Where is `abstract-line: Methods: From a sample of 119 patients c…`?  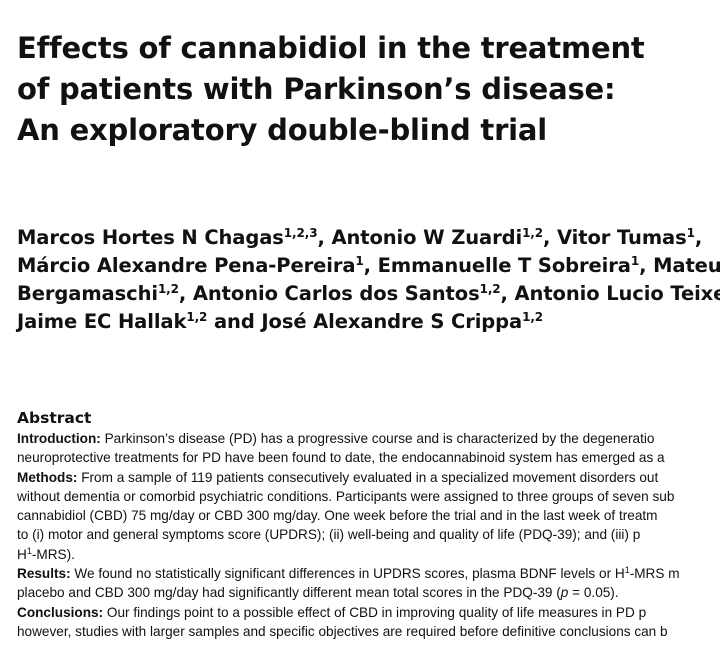 abstract-line: Methods: From a sample of 119 patients c… is located at coordinates (368, 477).